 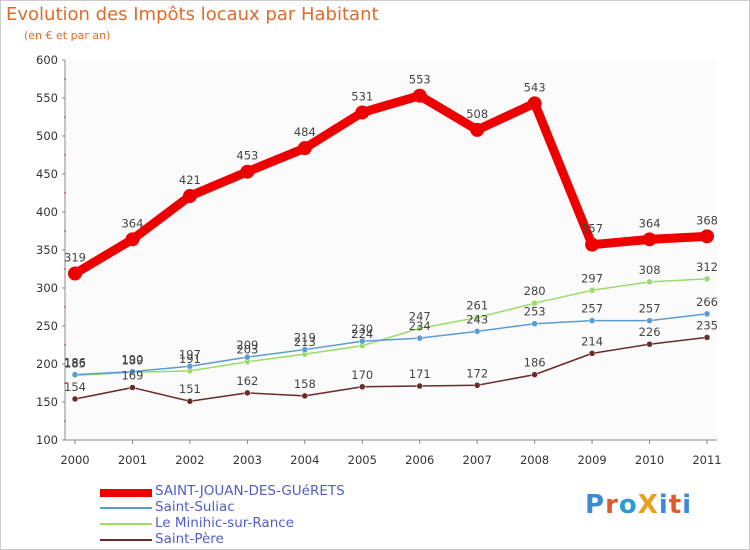 What do you see at coordinates (195, 507) in the screenshot?
I see `legend-label: Saint-Suliac` at bounding box center [195, 507].